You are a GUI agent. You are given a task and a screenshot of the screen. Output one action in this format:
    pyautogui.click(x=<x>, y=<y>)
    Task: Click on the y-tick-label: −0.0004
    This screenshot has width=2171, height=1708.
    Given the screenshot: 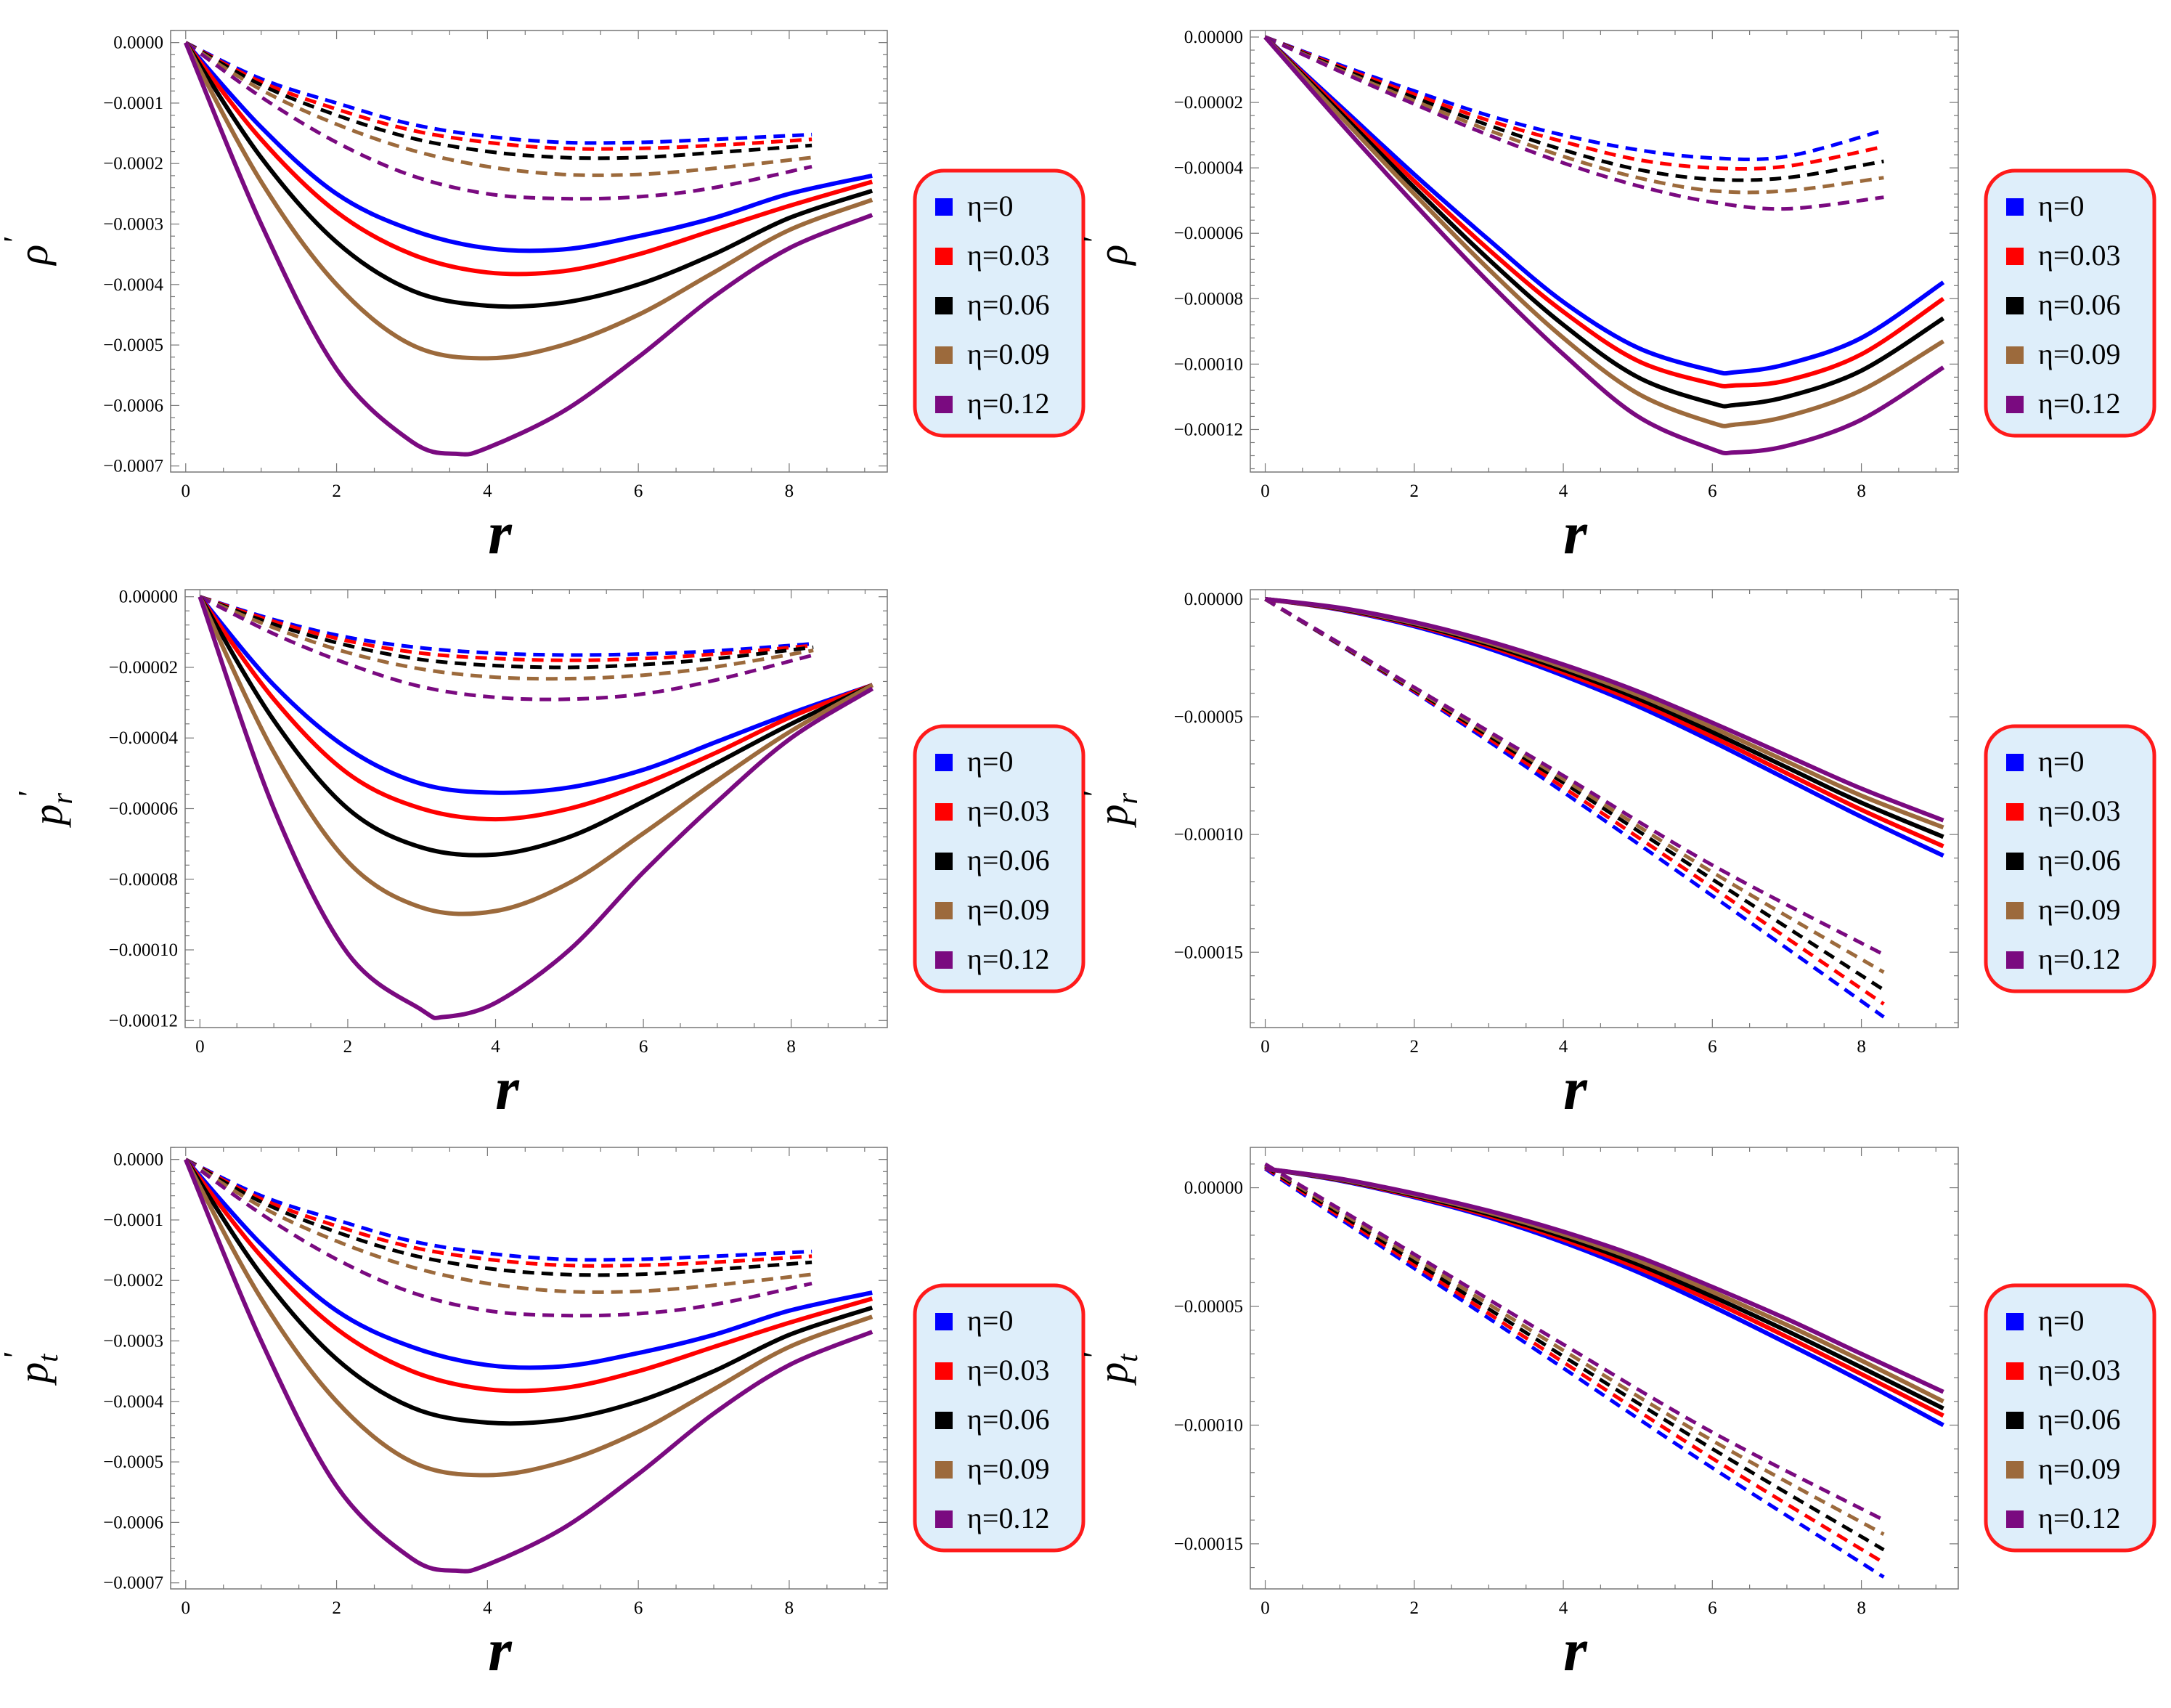 What is the action you would take?
    pyautogui.click(x=133, y=1402)
    